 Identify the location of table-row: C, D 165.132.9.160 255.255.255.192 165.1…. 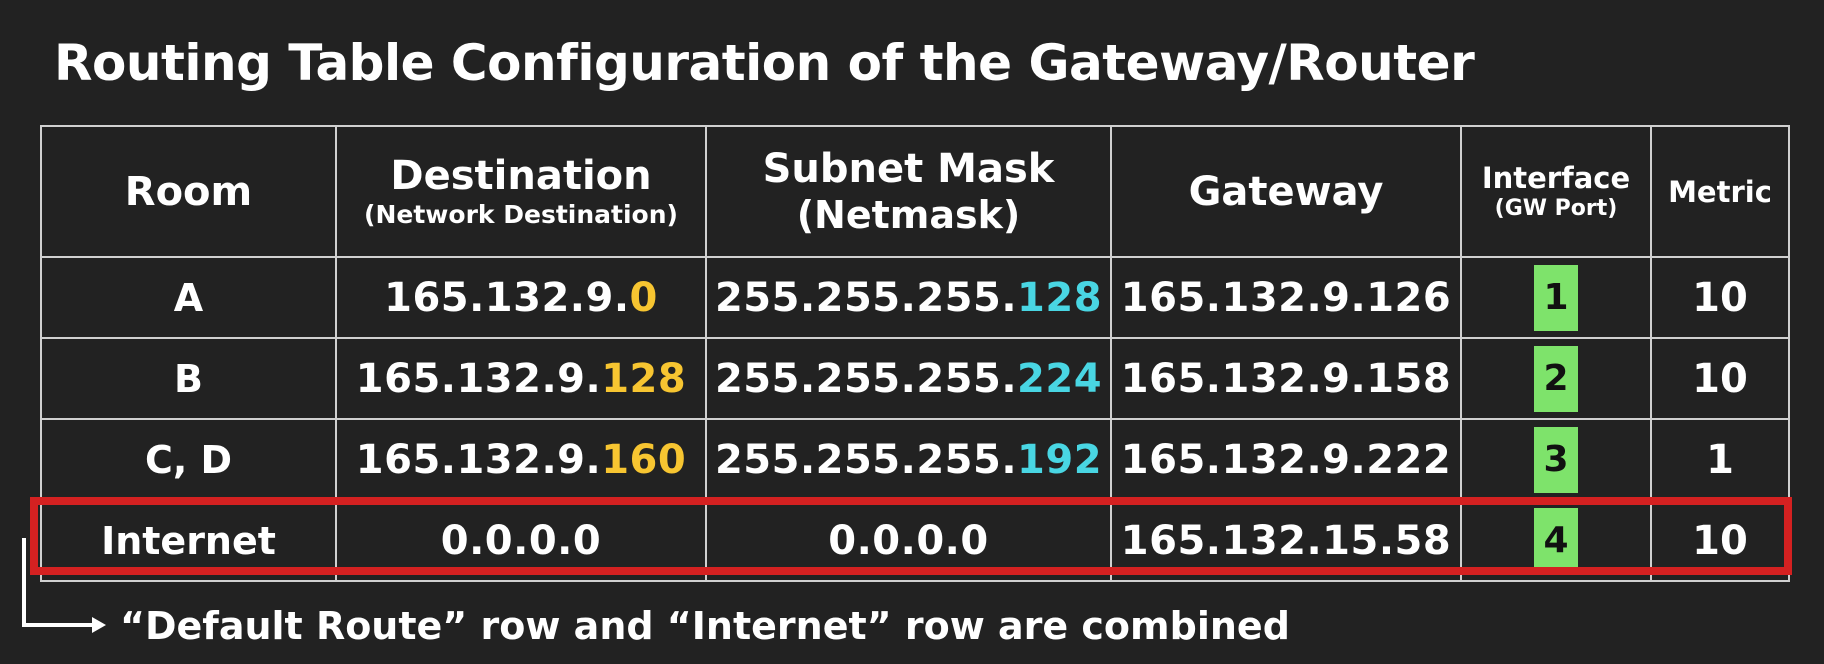
(915, 459).